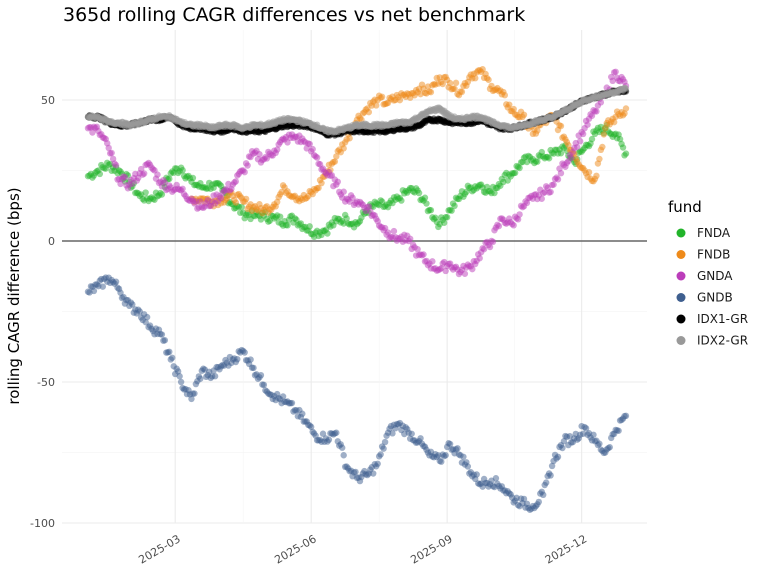 This screenshot has width=768, height=576. What do you see at coordinates (159, 549) in the screenshot?
I see `x-tick-label: 2025-03` at bounding box center [159, 549].